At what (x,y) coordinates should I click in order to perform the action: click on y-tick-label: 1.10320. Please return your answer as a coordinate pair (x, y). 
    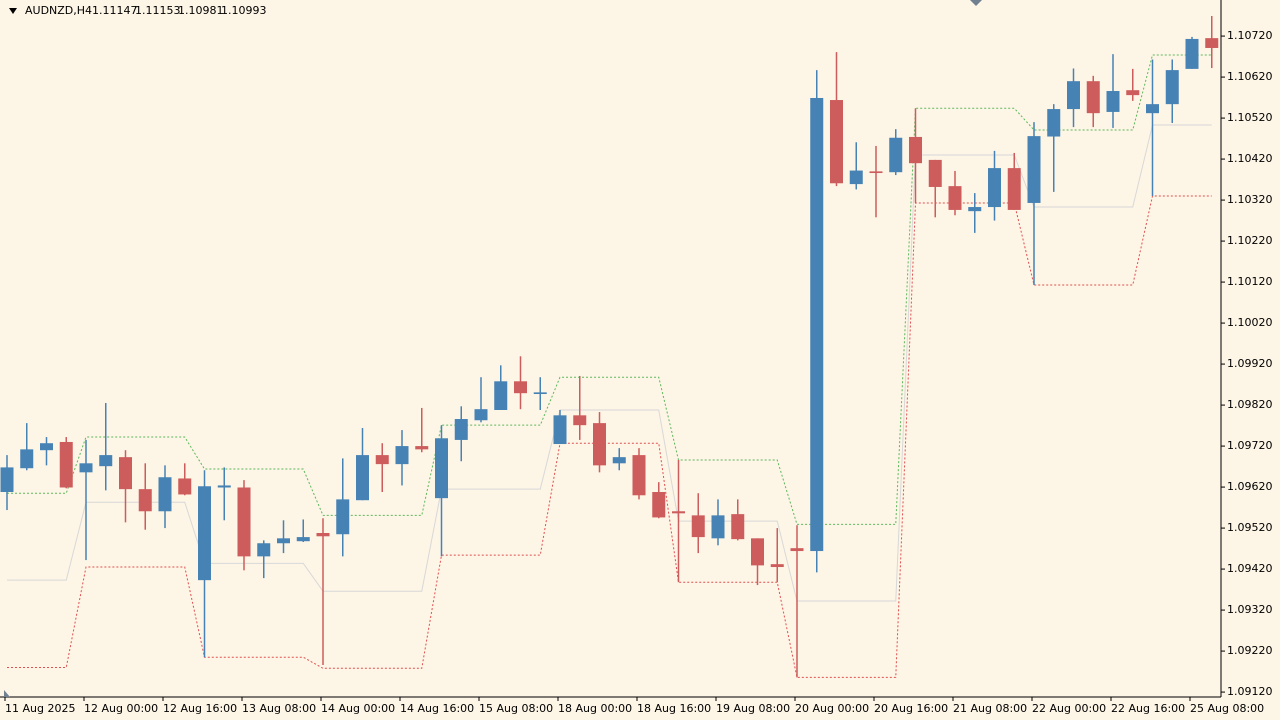
    Looking at the image, I should click on (1250, 199).